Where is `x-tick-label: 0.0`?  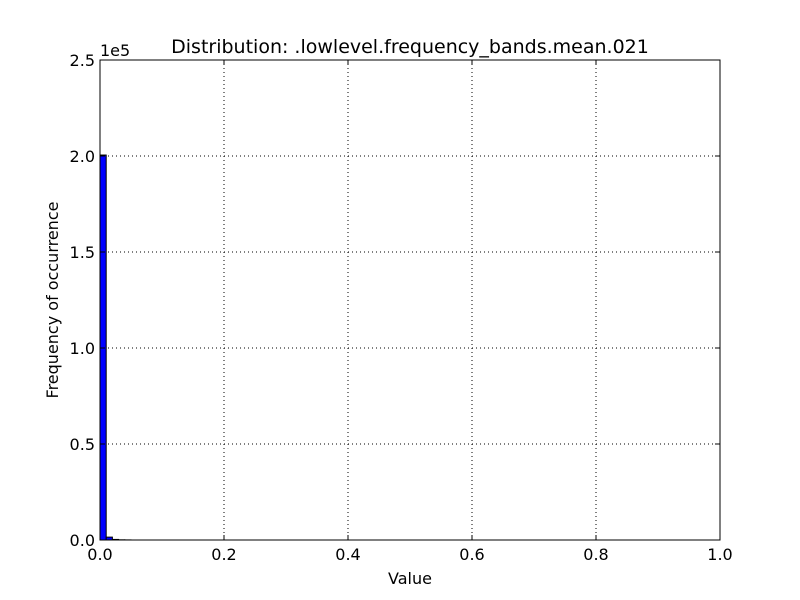 x-tick-label: 0.0 is located at coordinates (99, 554).